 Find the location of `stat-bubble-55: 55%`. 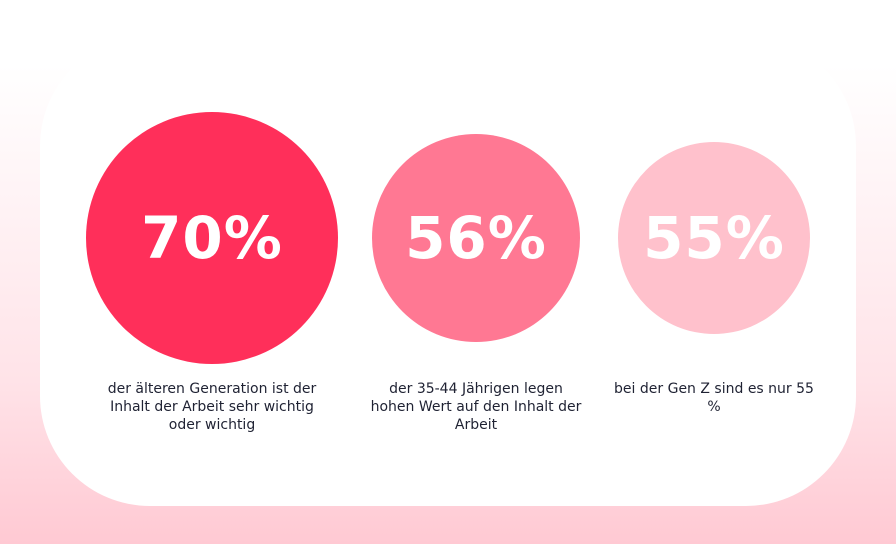

stat-bubble-55: 55% is located at coordinates (714, 238).